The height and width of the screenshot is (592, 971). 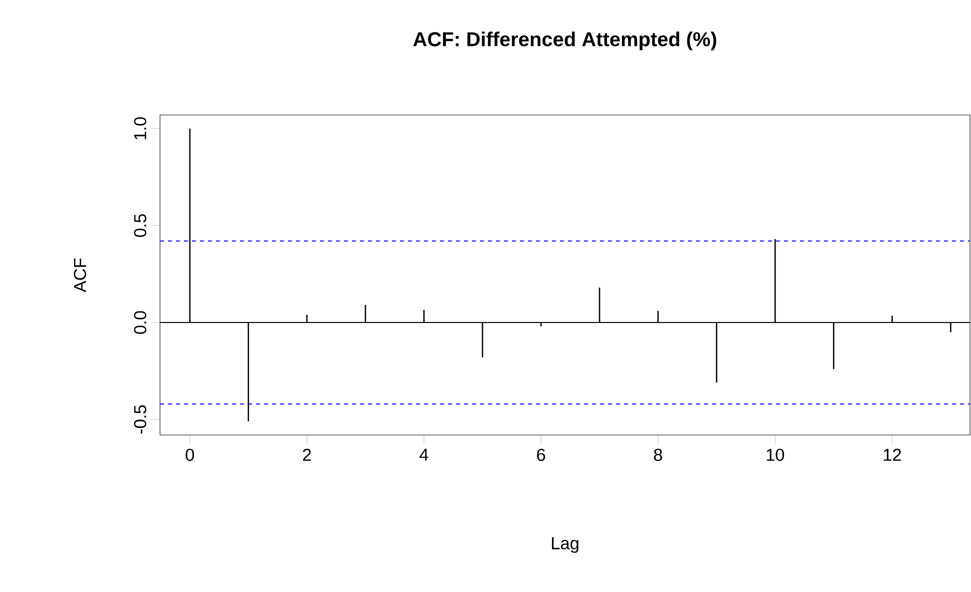 What do you see at coordinates (80, 275) in the screenshot?
I see `y-axis-title: ACF` at bounding box center [80, 275].